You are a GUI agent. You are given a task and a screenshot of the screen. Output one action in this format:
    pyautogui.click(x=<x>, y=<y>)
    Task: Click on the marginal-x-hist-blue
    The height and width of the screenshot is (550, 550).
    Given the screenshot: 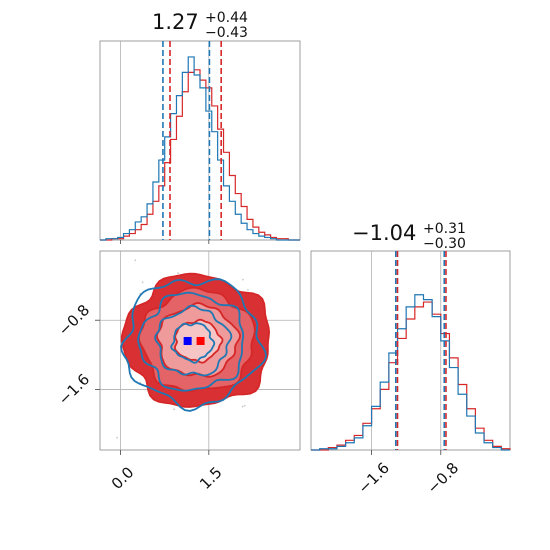 What is the action you would take?
    pyautogui.click(x=200, y=148)
    